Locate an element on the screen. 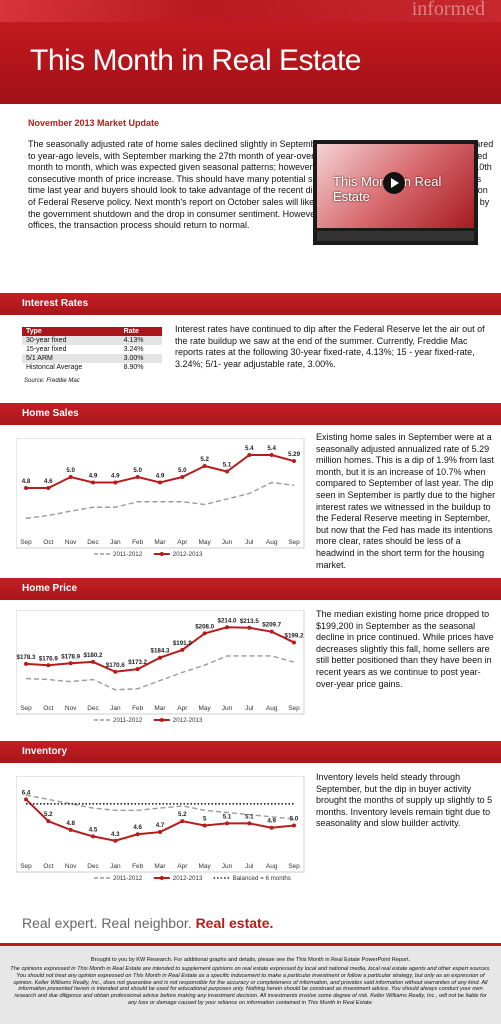 Image resolution: width=501 pixels, height=1024 pixels. page-title: This Month in Real Estate is located at coordinates (196, 60).